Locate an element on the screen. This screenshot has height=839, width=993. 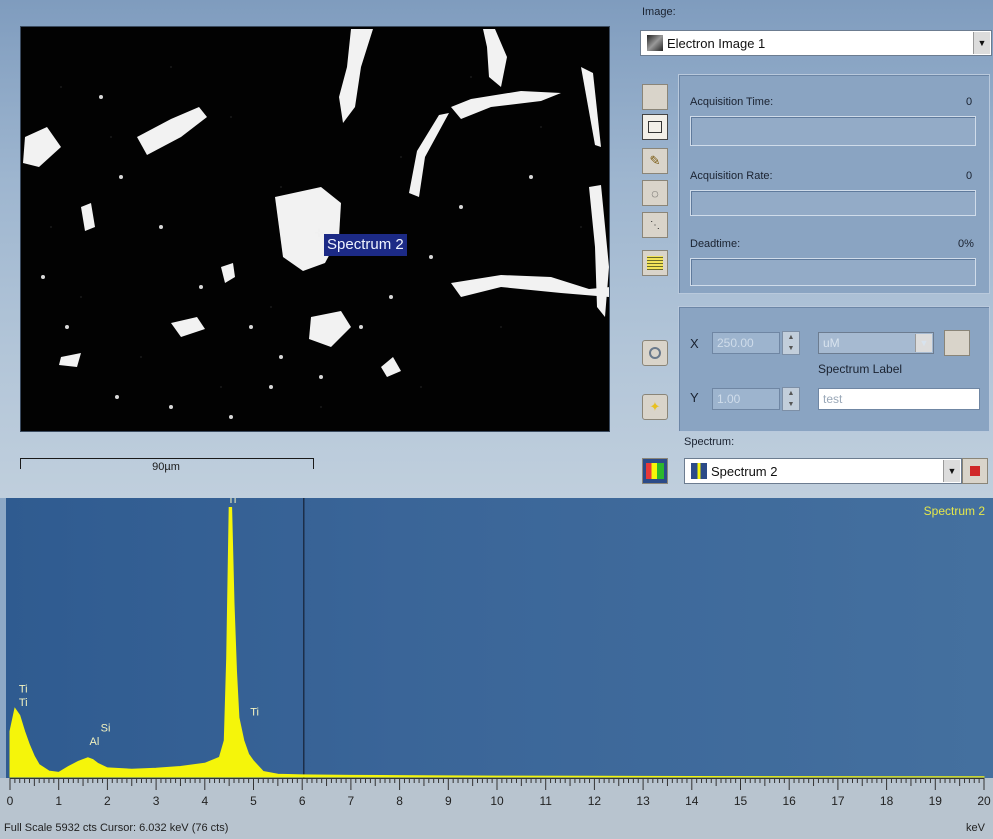
x-tick-label: 7 is located at coordinates (351, 801).